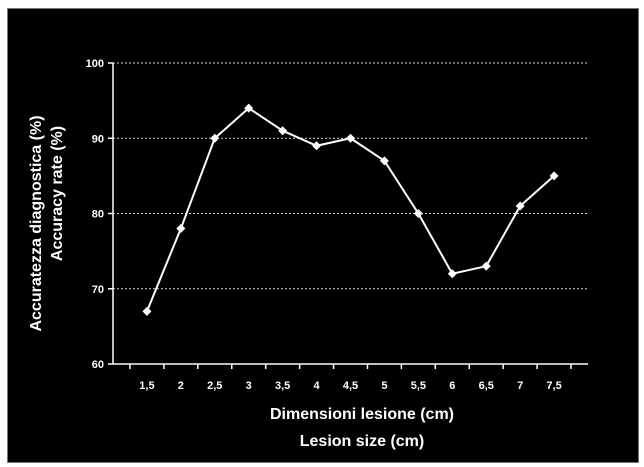 Image resolution: width=644 pixels, height=467 pixels. I want to click on x-tick-label-1,5: 1,5, so click(146, 386).